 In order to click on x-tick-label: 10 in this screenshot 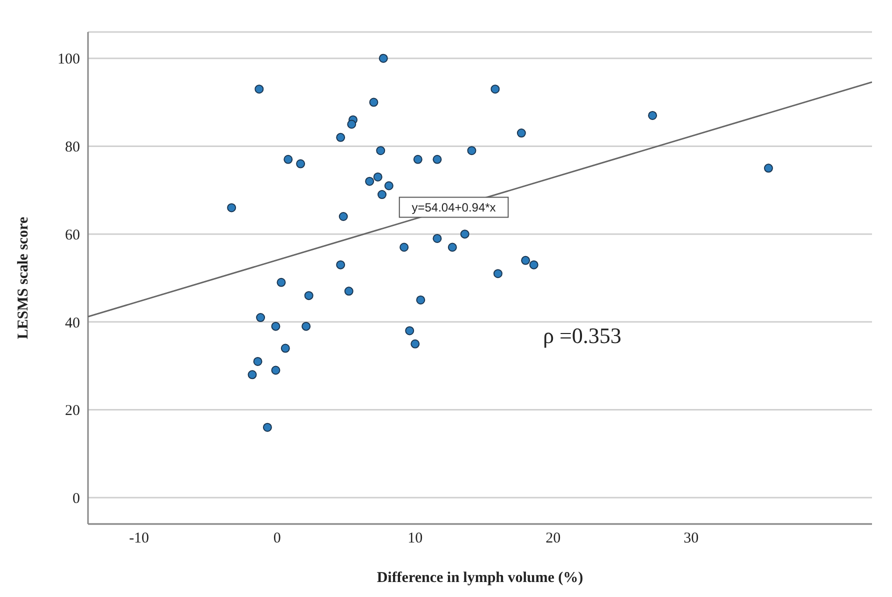, I will do `click(415, 538)`.